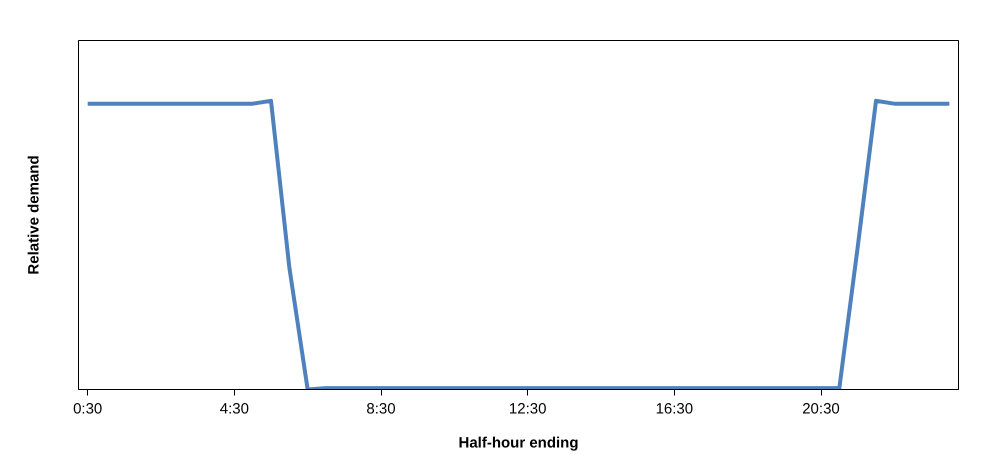 Image resolution: width=993 pixels, height=454 pixels. Describe the element at coordinates (527, 409) in the screenshot. I see `x-tick-label: 12:30` at that location.